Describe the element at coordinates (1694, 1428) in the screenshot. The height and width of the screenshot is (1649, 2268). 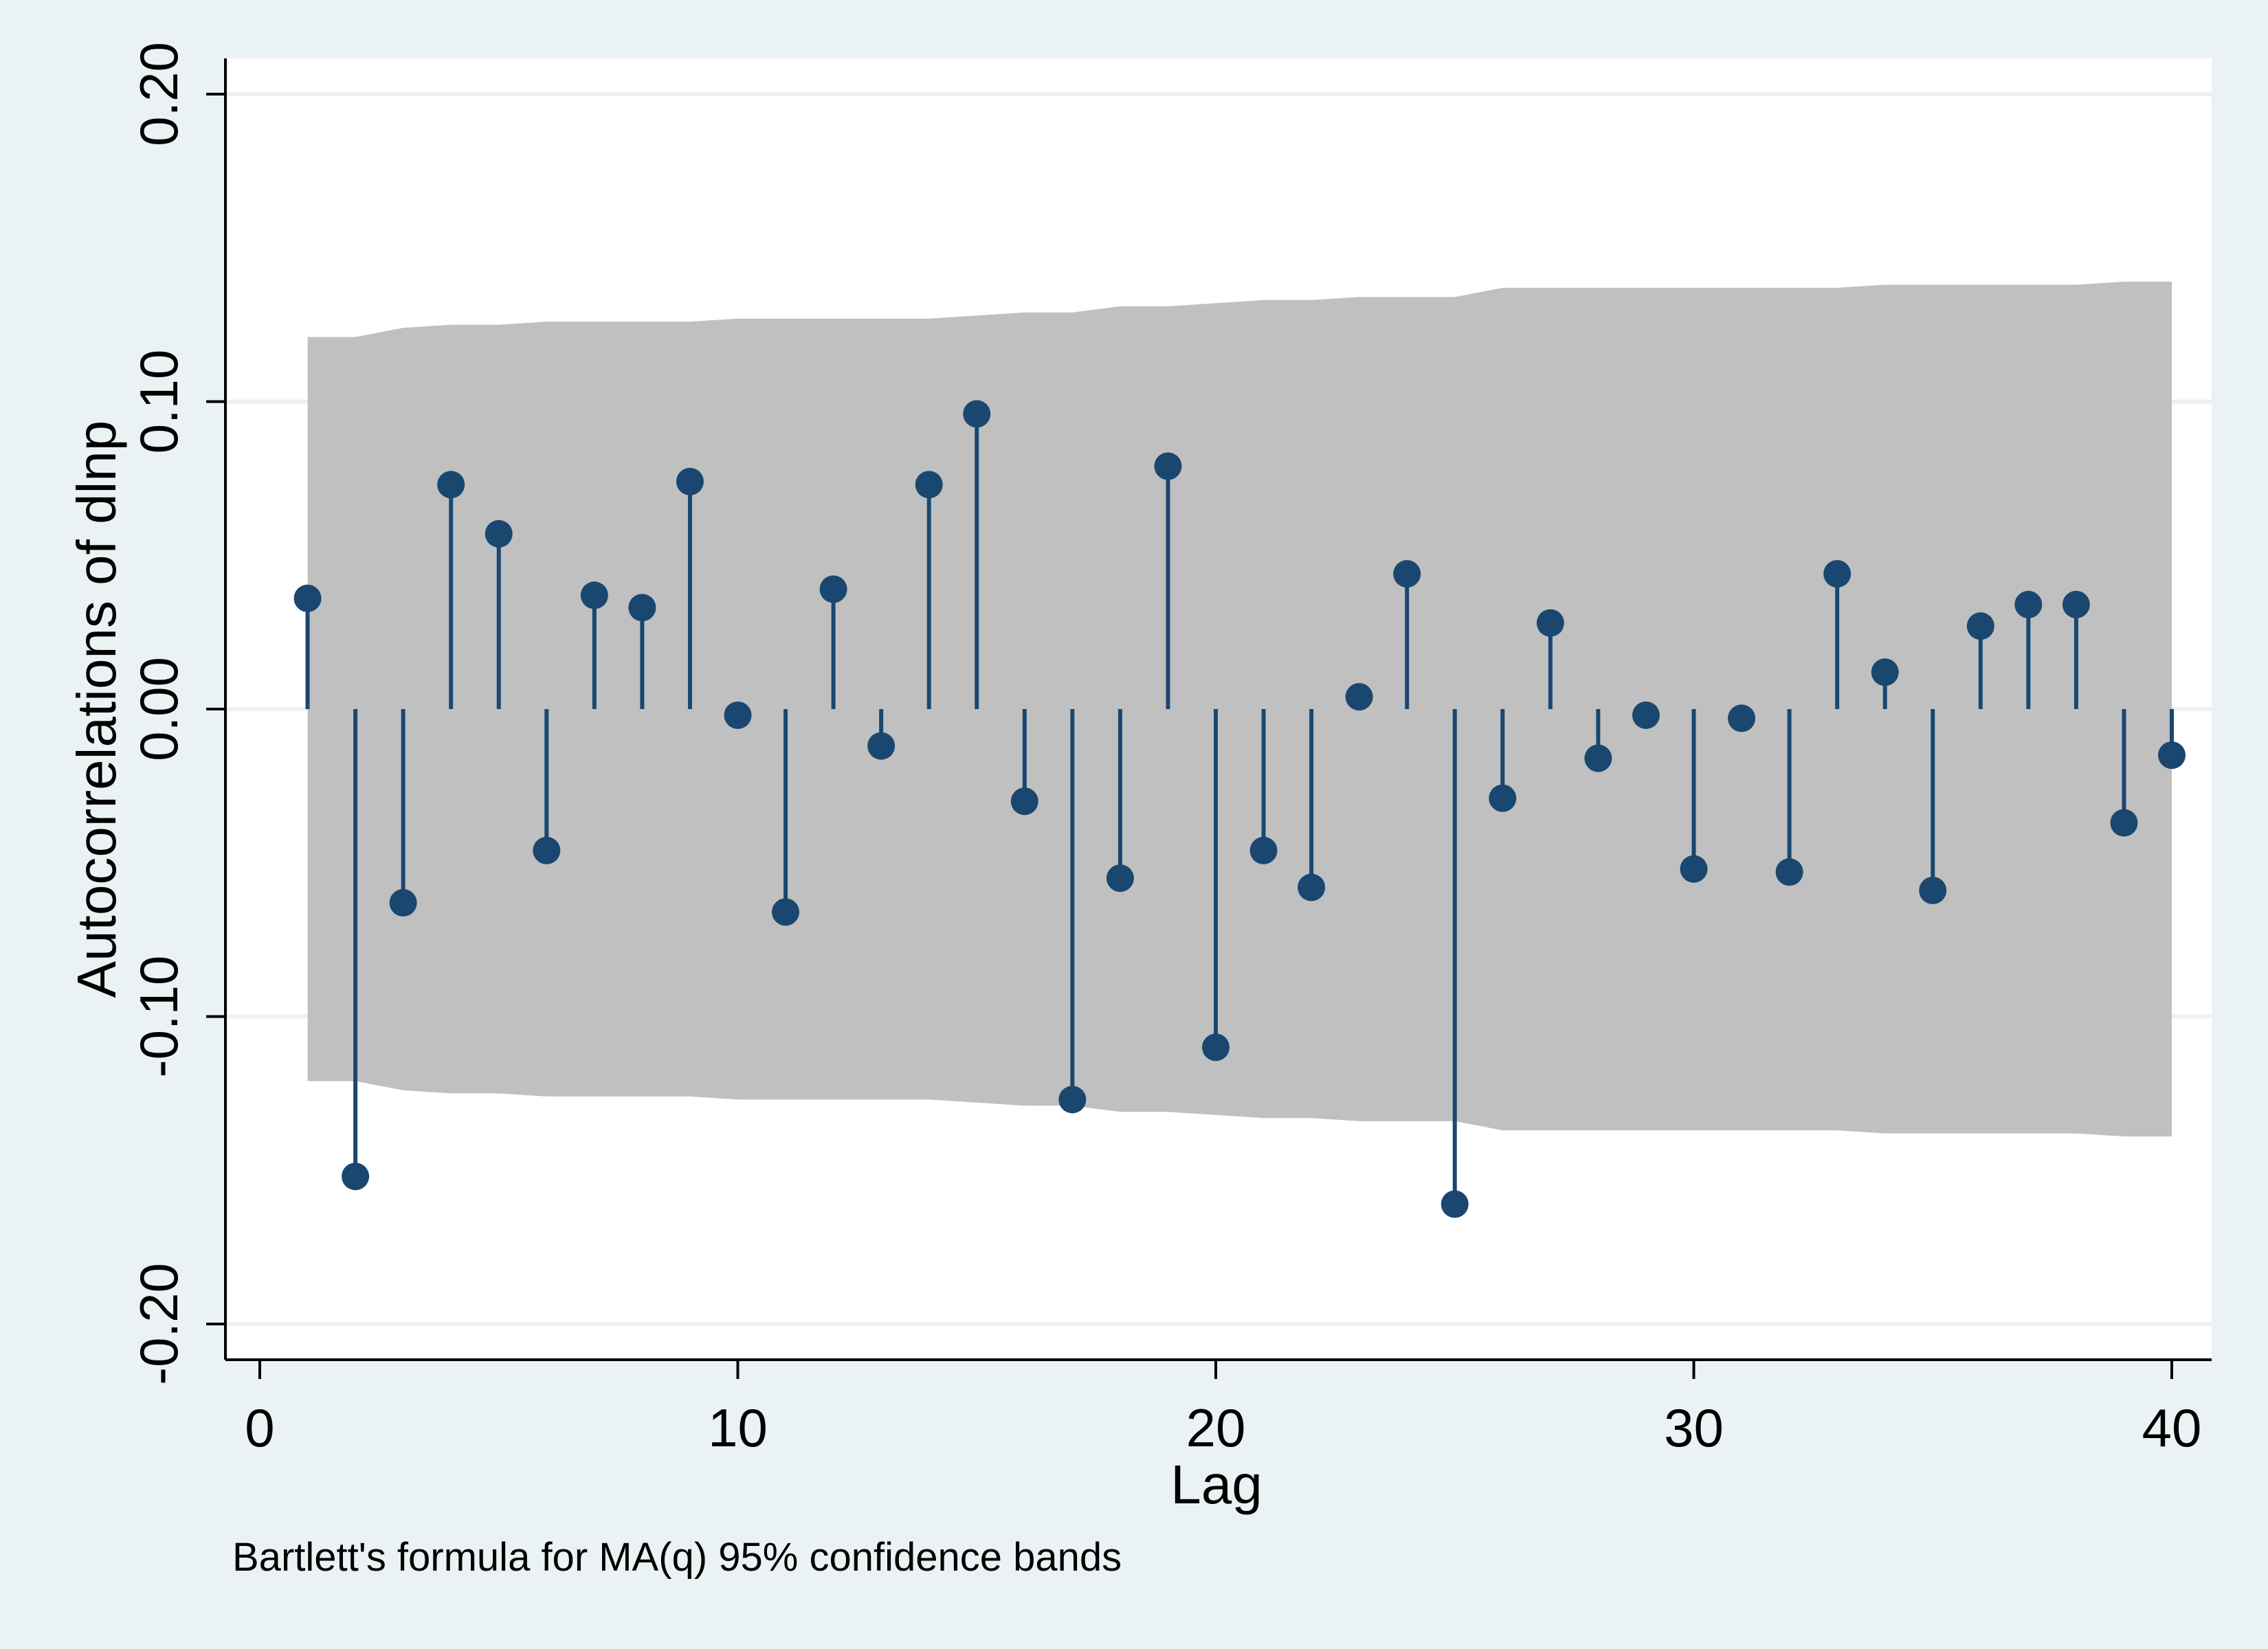
I see `x-tick-label: 30` at that location.